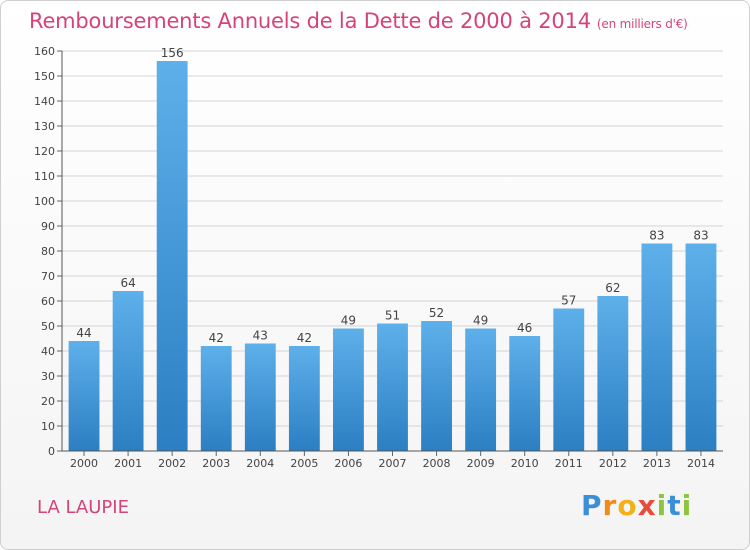 Image resolution: width=750 pixels, height=550 pixels. Describe the element at coordinates (612, 288) in the screenshot. I see `data-label-2012: 62` at that location.